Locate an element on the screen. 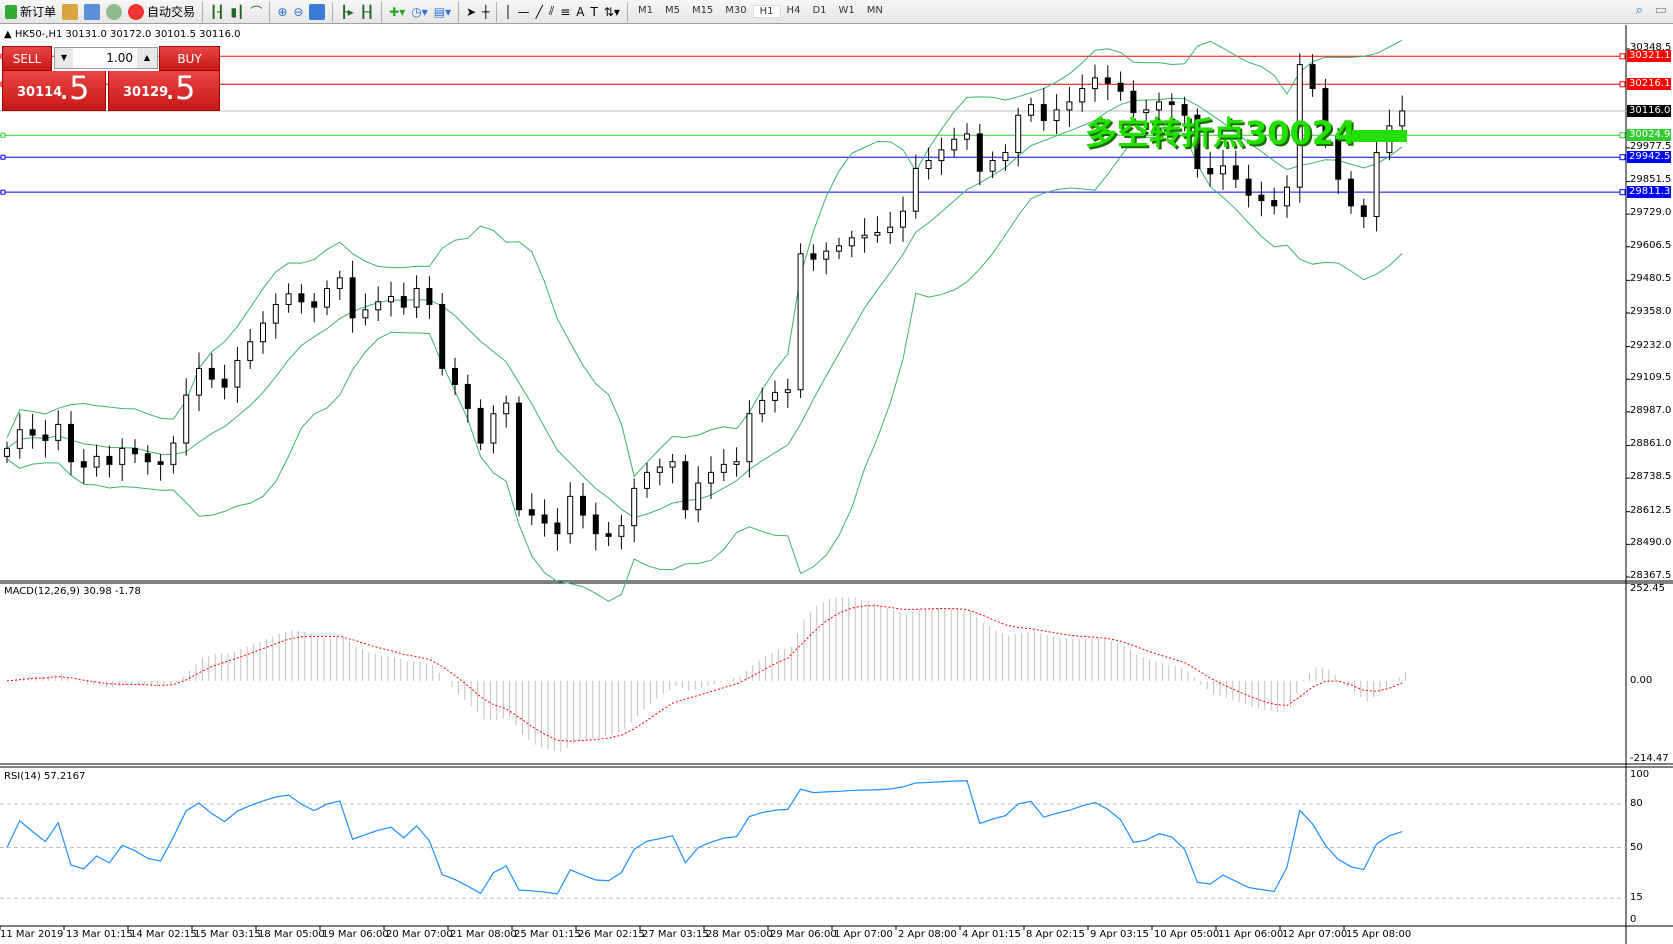  collapse-icon: ▲ is located at coordinates (9, 34).